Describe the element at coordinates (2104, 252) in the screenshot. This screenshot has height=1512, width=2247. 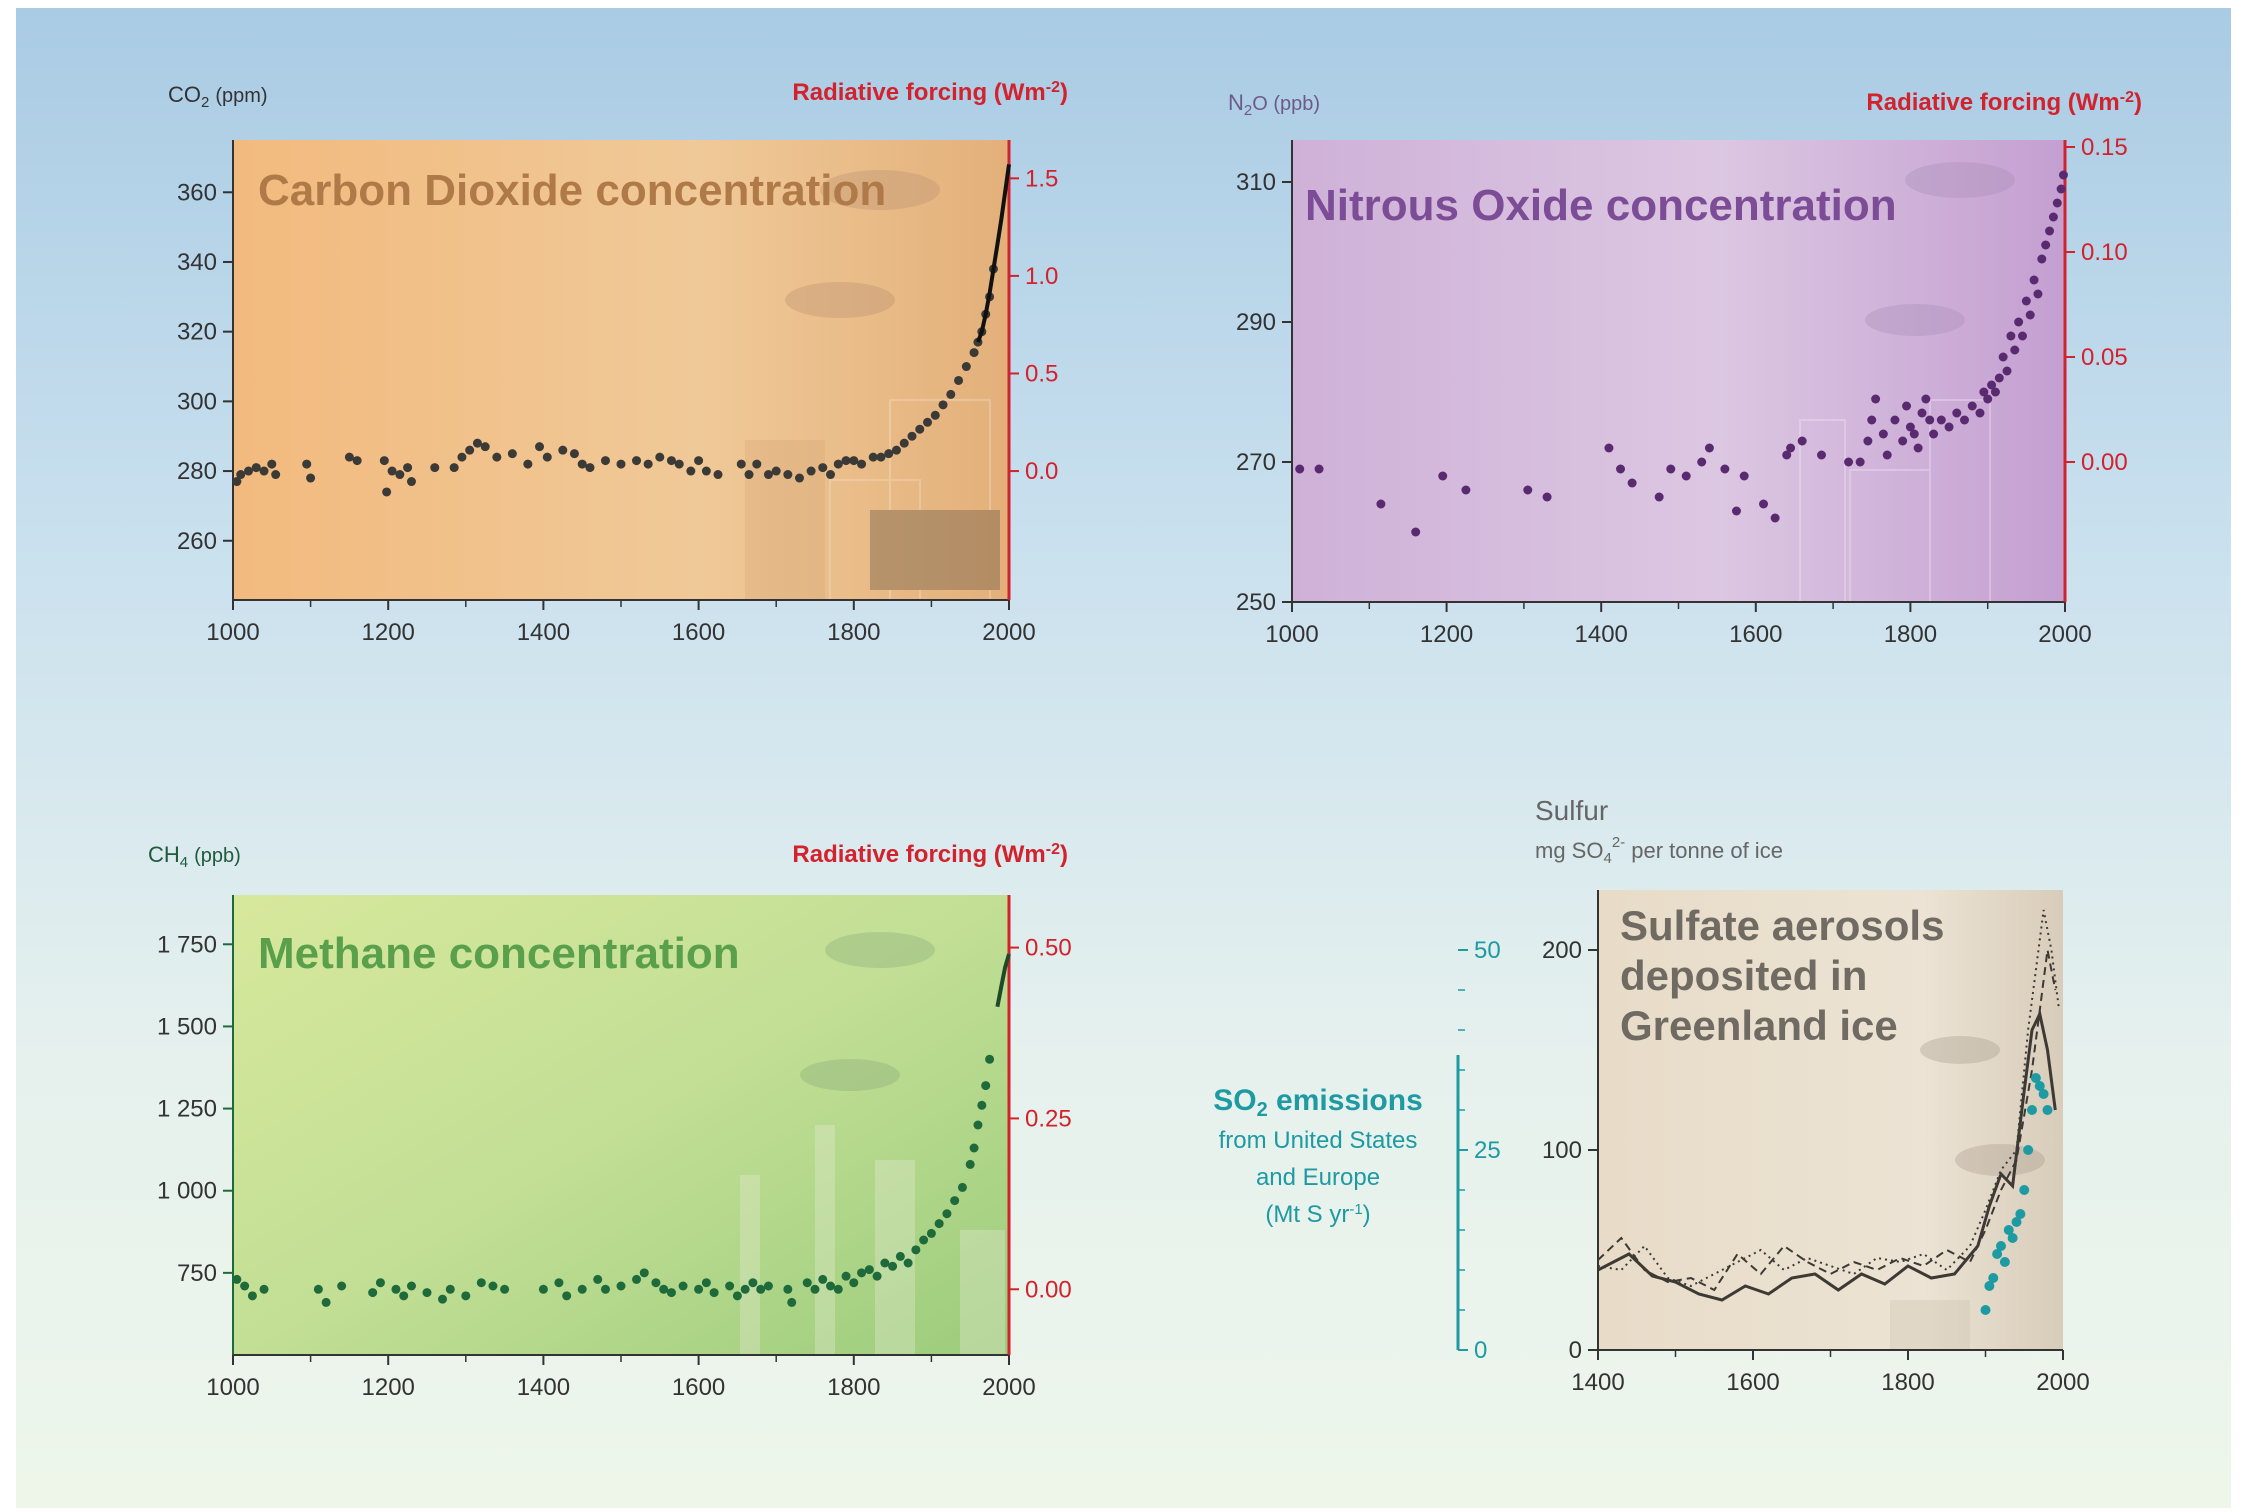
I see `n2o-right-tick-label: 0.10` at that location.